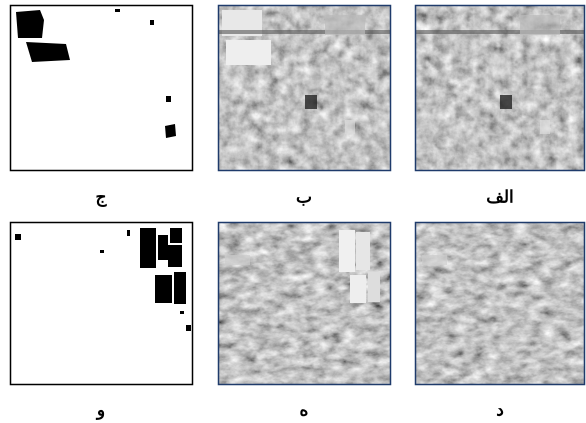 The width and height of the screenshot is (586, 423). Describe the element at coordinates (304, 88) in the screenshot. I see `image-be` at that location.